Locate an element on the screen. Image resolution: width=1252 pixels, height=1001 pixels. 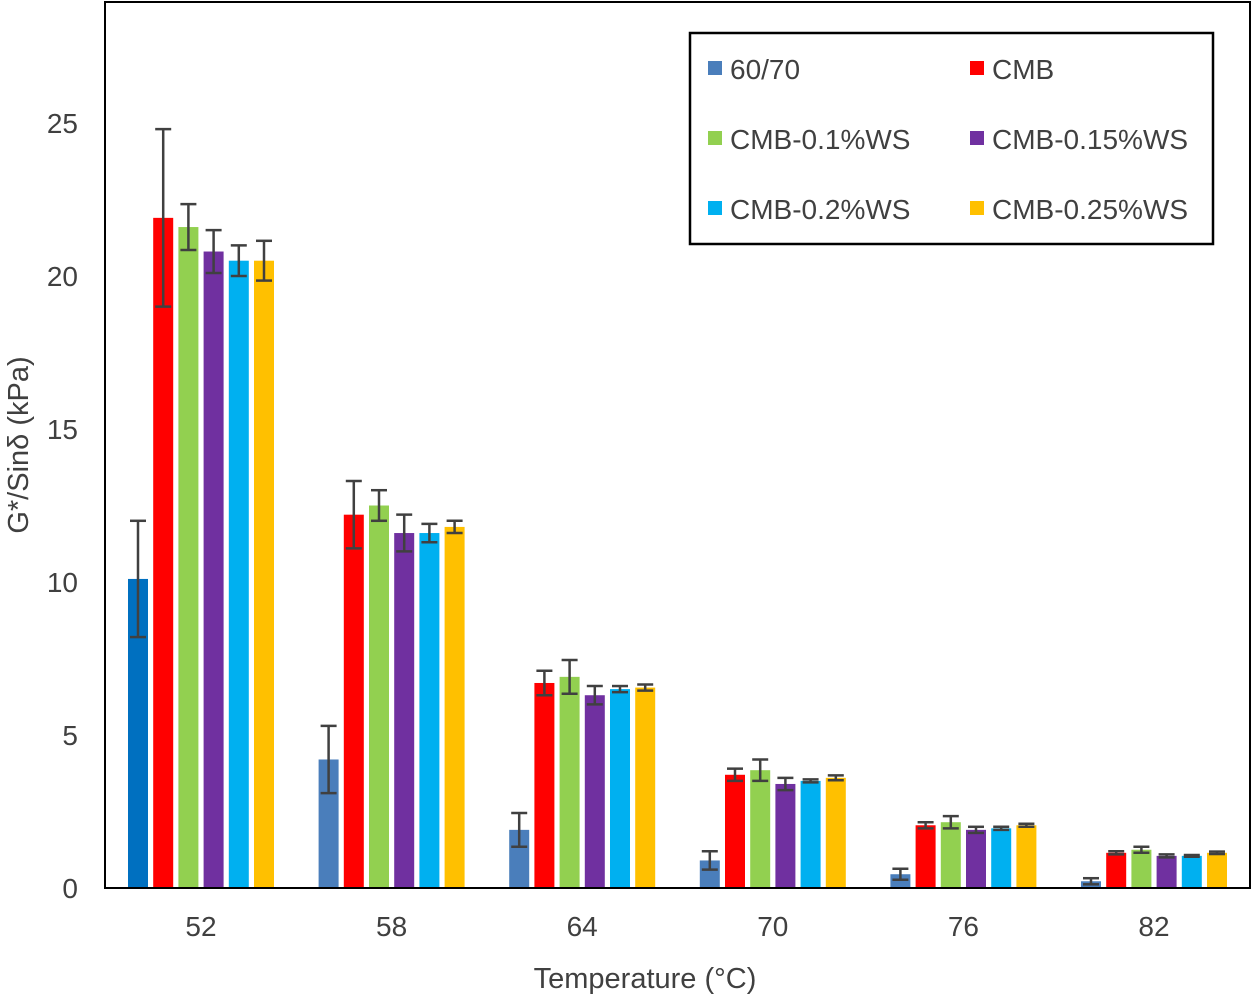
legend-label: CMB-0.2%WS is located at coordinates (820, 209).